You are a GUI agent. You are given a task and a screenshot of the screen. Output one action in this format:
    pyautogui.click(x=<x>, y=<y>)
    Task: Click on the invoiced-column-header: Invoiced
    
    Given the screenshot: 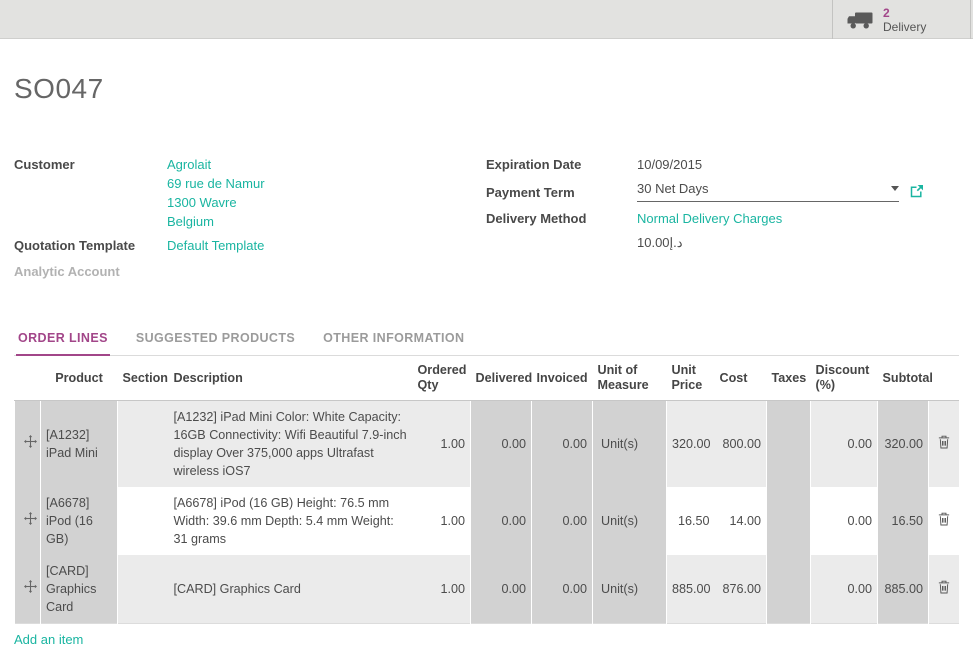 What is the action you would take?
    pyautogui.click(x=562, y=378)
    